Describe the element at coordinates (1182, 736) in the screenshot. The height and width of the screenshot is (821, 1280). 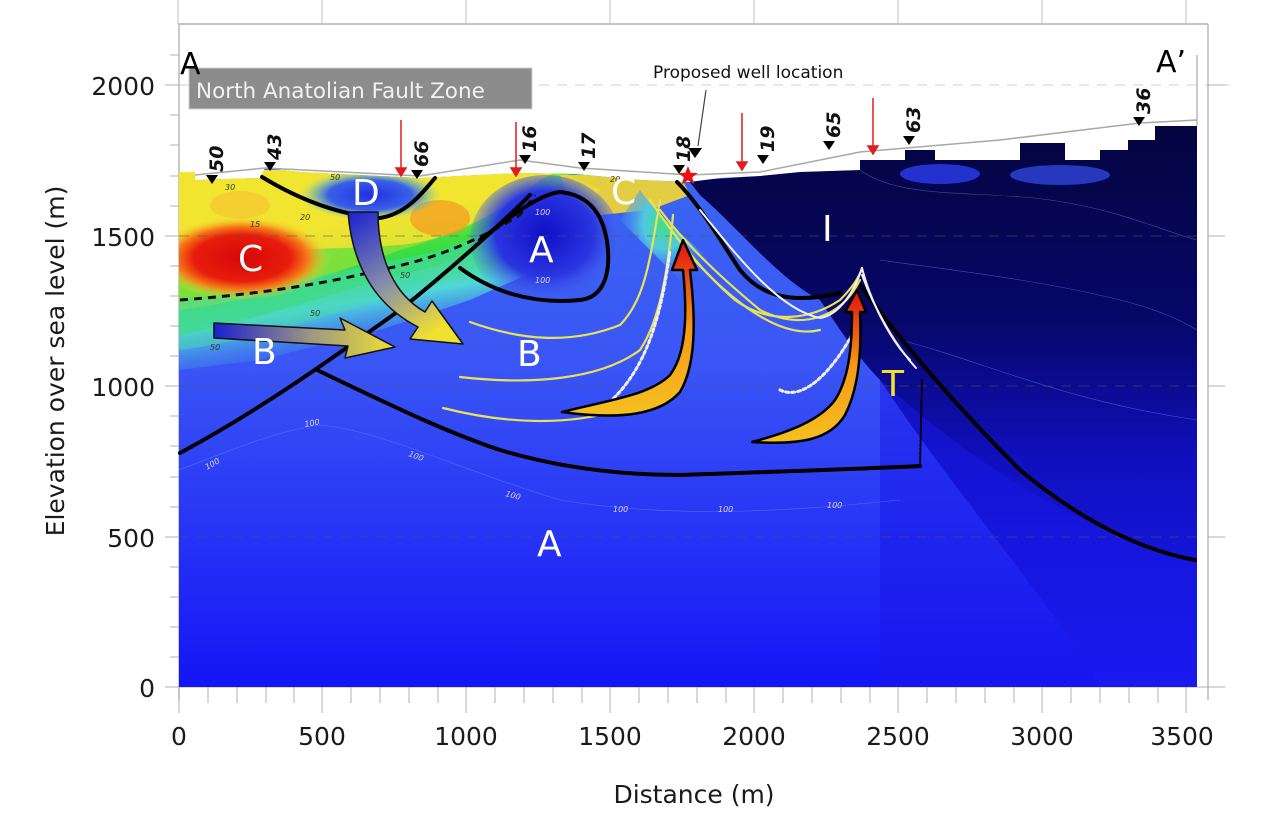
I see `svg-text: 3500` at that location.